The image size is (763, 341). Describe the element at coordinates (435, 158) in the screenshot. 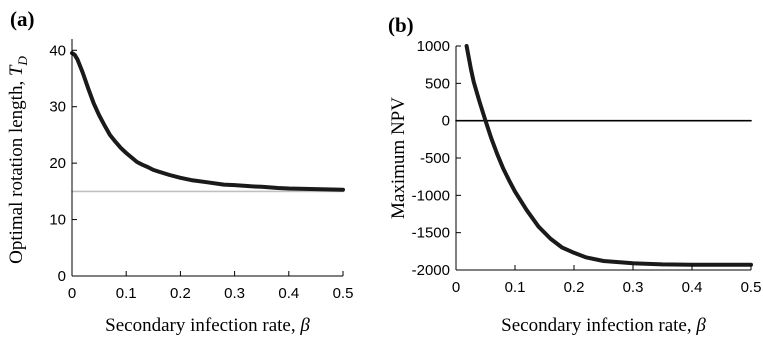

I see `y-tick-label: -500` at that location.